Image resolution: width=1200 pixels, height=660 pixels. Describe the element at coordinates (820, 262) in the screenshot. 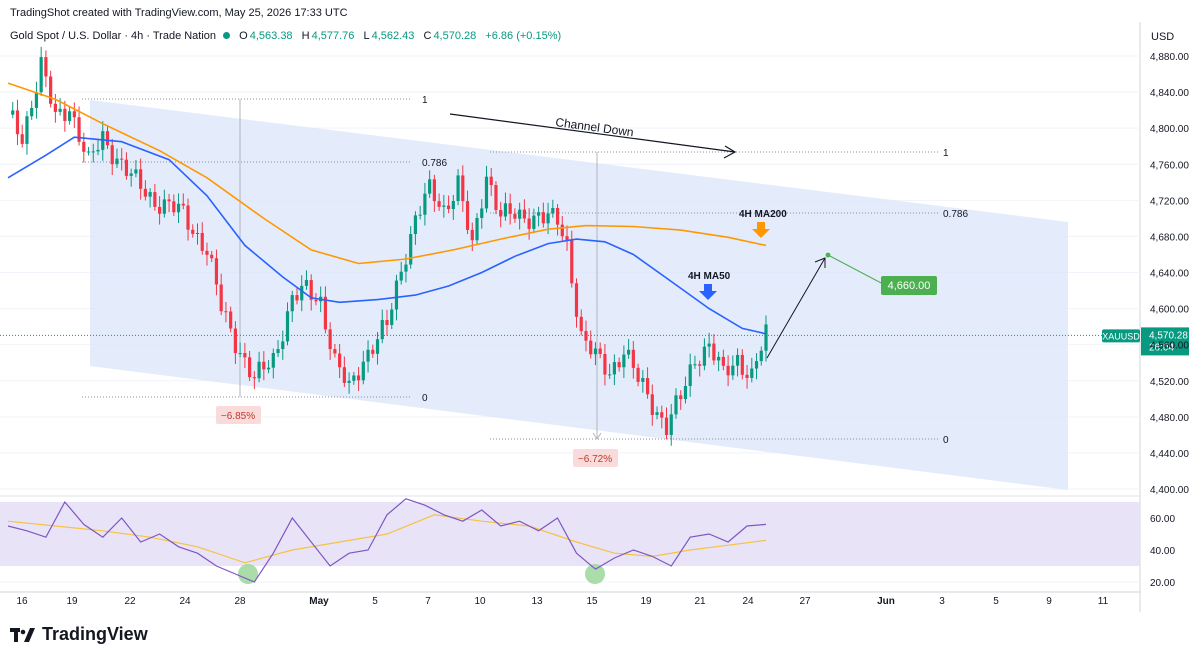

I see `projection-arrow-head` at that location.